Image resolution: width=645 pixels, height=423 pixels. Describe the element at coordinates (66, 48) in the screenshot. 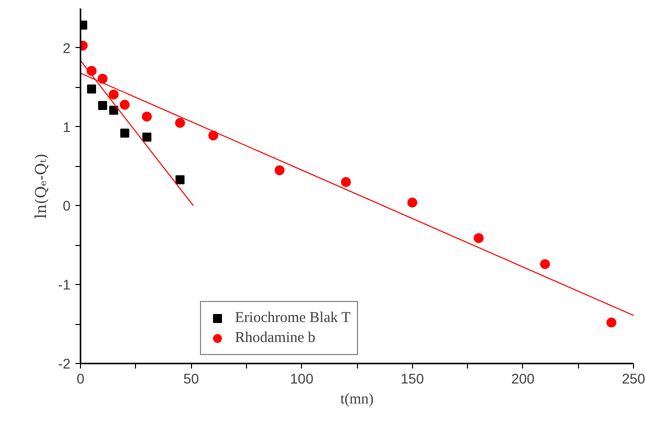

I see `y-tick-label: 2` at that location.